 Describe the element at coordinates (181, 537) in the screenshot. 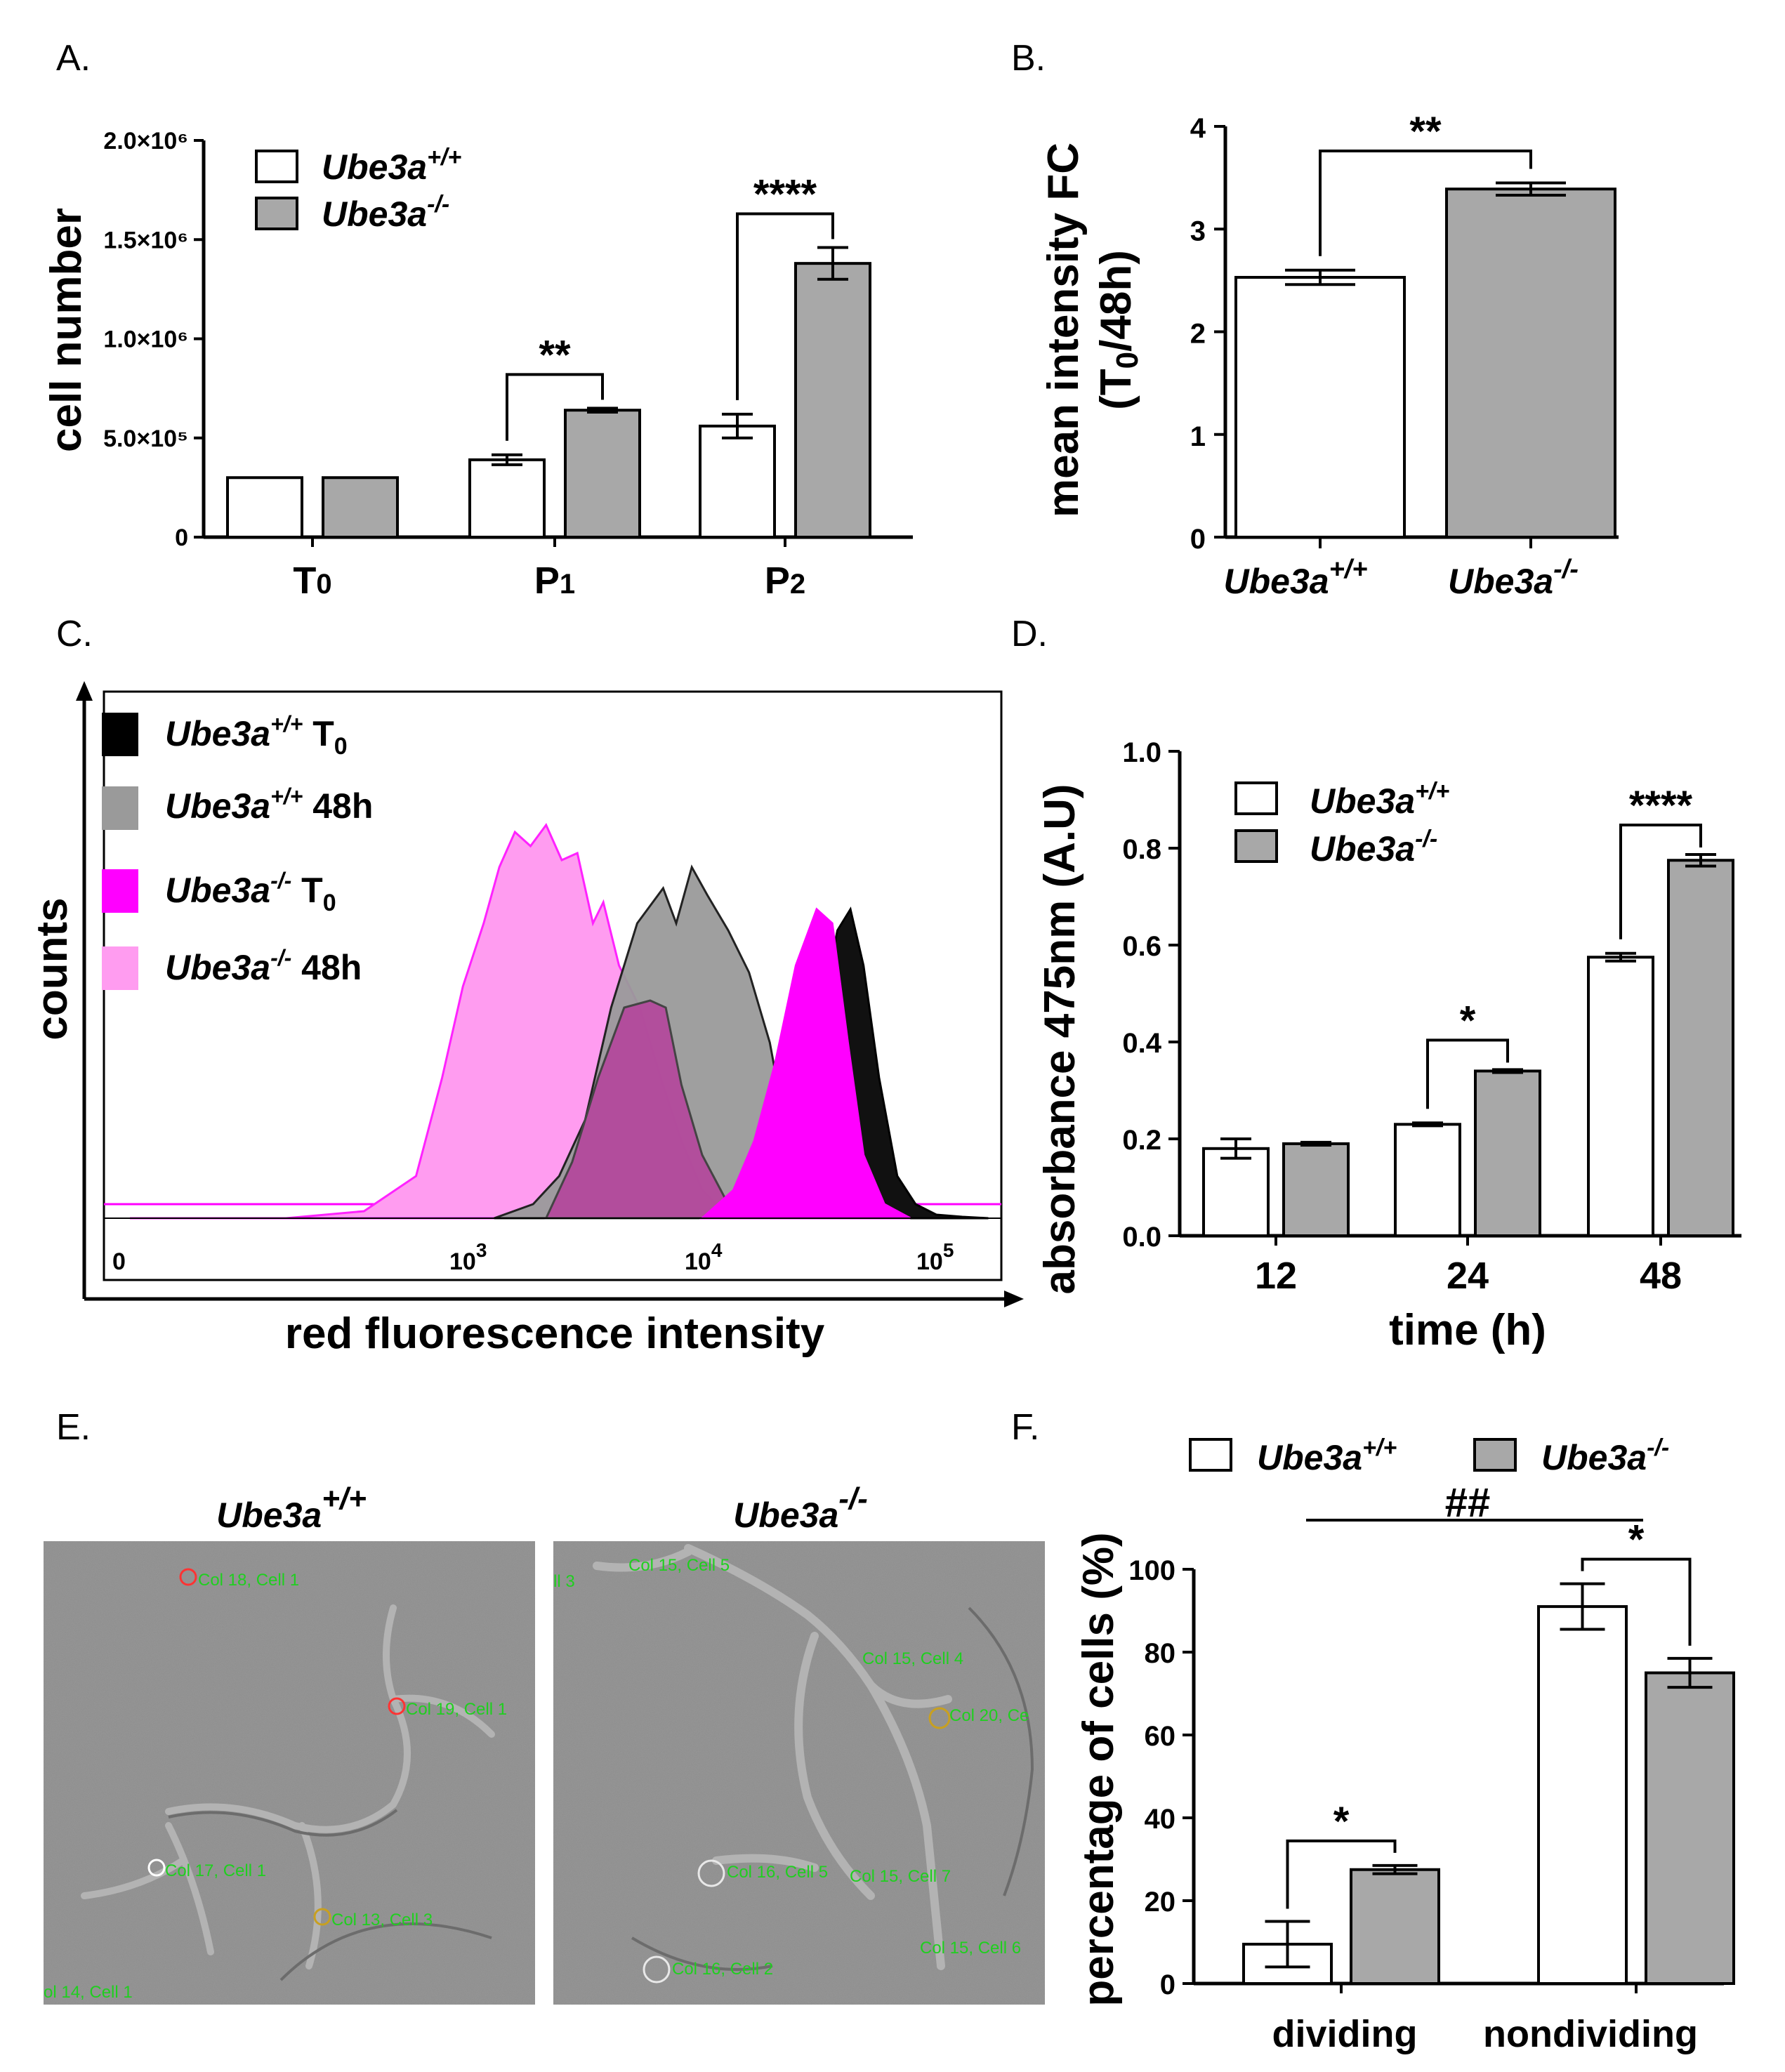

I see `chart-a-ytick-label-0: 0` at that location.